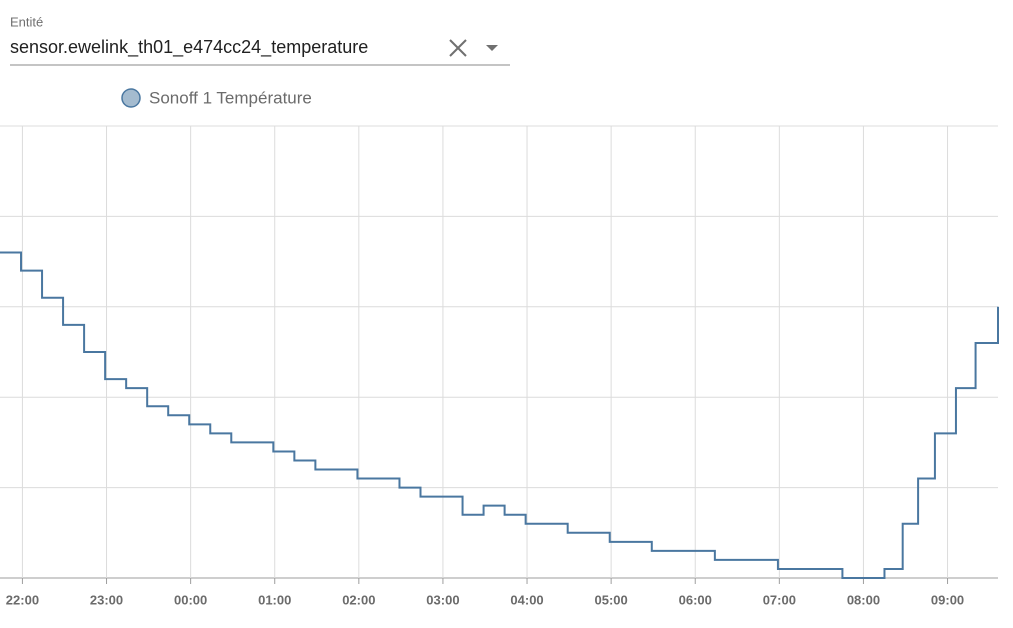  I want to click on x-tick-label: 00:00, so click(190, 599).